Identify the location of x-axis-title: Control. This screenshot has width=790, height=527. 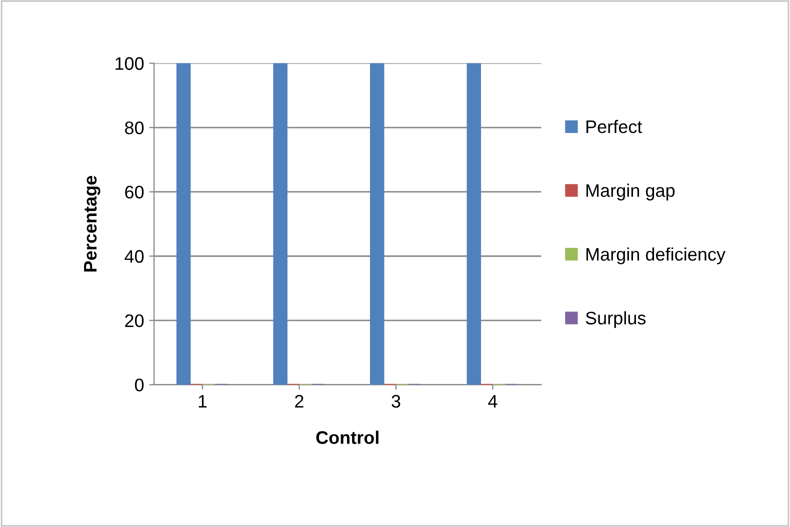
(347, 437).